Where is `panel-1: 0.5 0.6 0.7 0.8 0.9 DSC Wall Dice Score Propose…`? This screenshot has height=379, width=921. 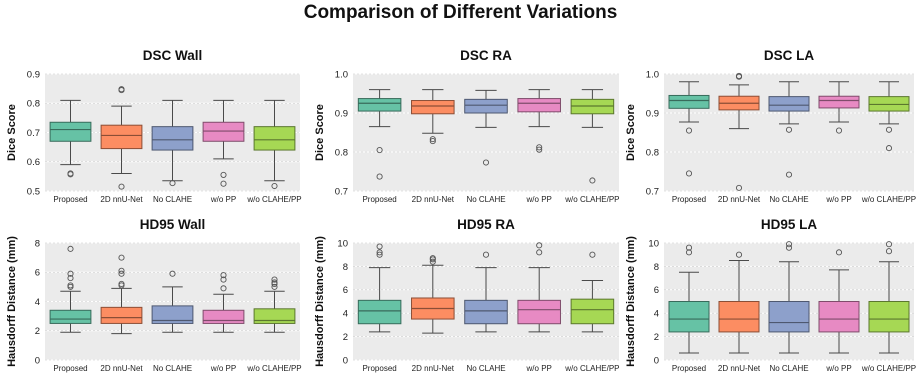
panel-1: 0.5 0.6 0.7 0.8 0.9 DSC Wall Dice Score Propose… is located at coordinates (154, 126).